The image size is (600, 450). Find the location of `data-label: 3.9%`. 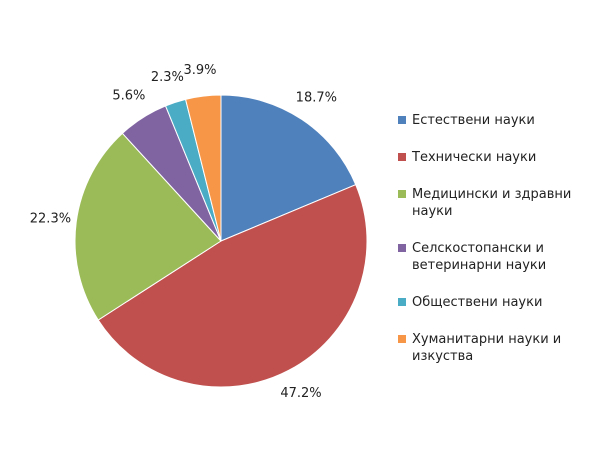

data-label: 3.9% is located at coordinates (199, 70).